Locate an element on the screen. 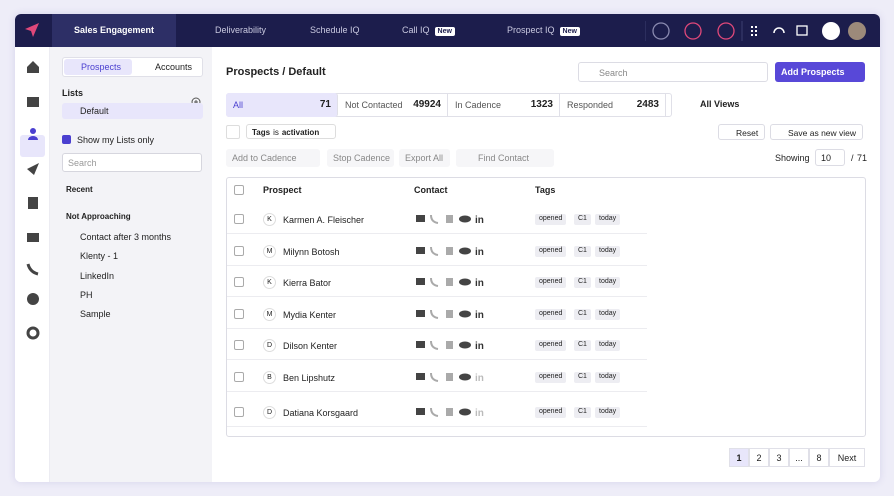 The image size is (894, 496). list-item: PH is located at coordinates (86, 294).